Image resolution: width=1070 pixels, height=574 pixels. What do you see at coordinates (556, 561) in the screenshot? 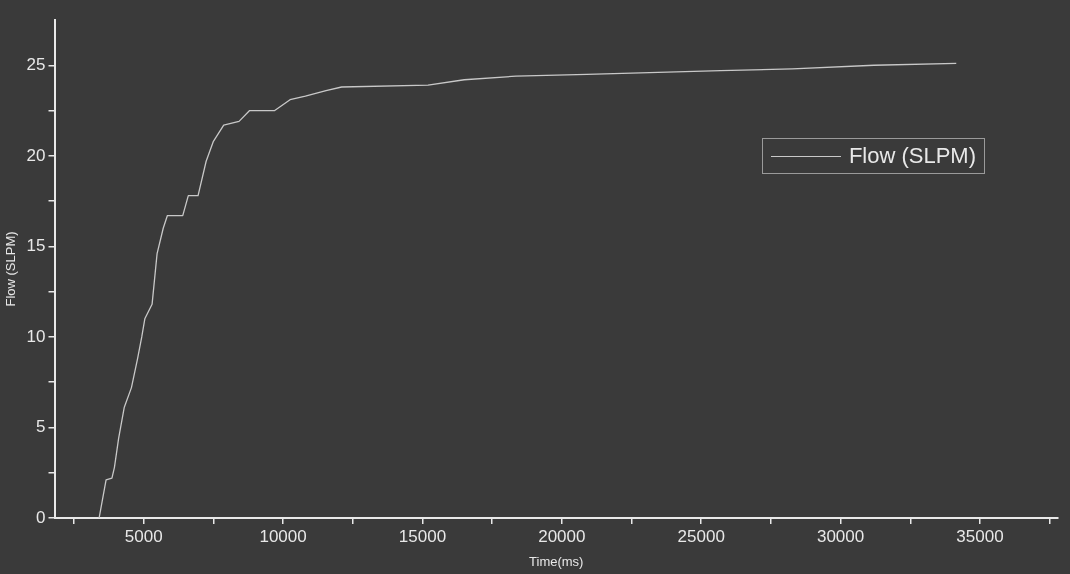
I see `x-axis-title: Time(ms)` at bounding box center [556, 561].